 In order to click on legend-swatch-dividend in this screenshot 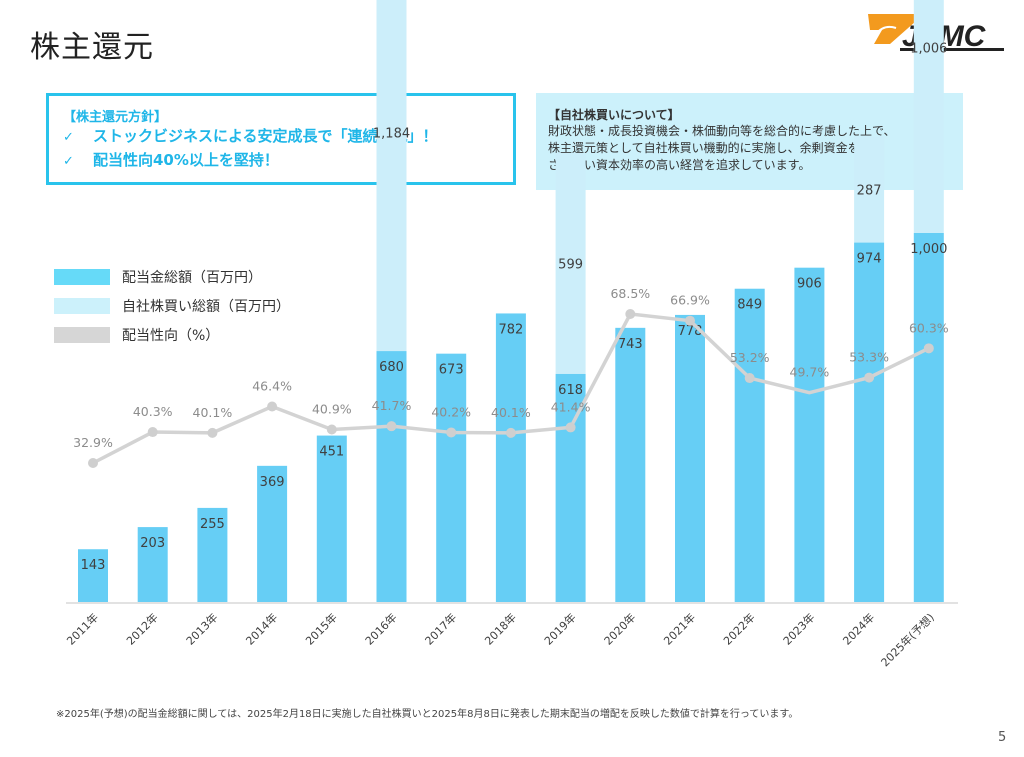, I will do `click(82, 276)`.